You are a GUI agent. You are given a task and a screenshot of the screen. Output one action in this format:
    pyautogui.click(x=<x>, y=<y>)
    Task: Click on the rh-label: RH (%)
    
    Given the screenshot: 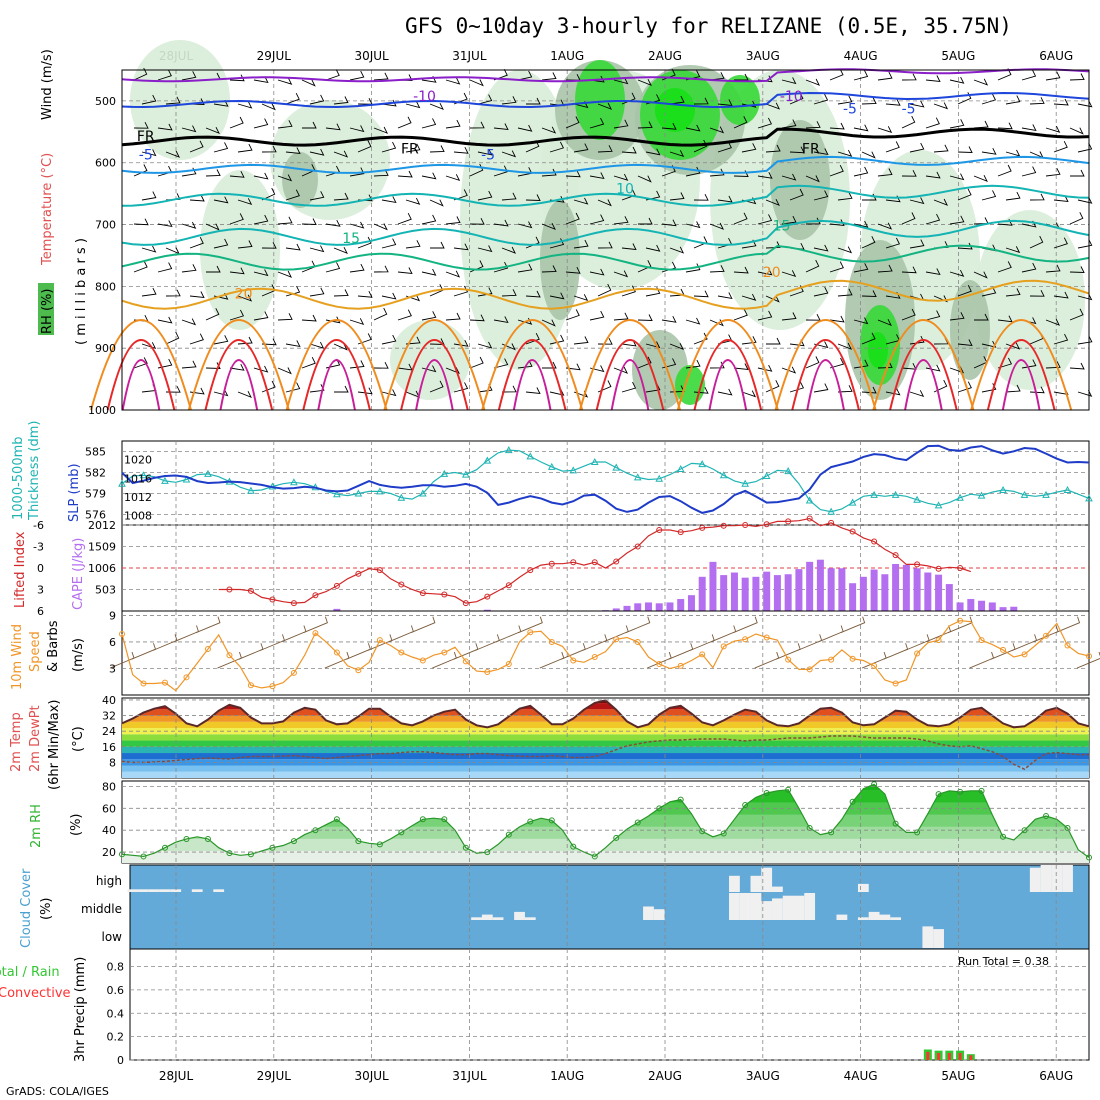 What is the action you would take?
    pyautogui.click(x=47, y=311)
    